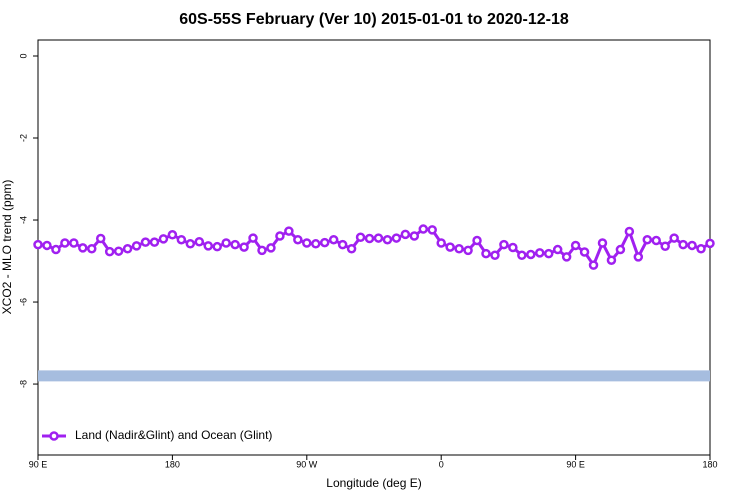 The width and height of the screenshot is (750, 500). Describe the element at coordinates (23, 384) in the screenshot. I see `y-tick-label: -8` at that location.